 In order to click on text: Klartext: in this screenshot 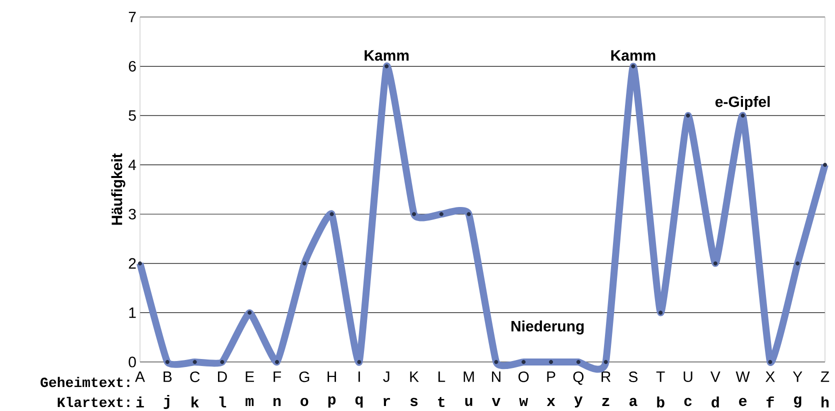, I will do `click(94, 402)`.